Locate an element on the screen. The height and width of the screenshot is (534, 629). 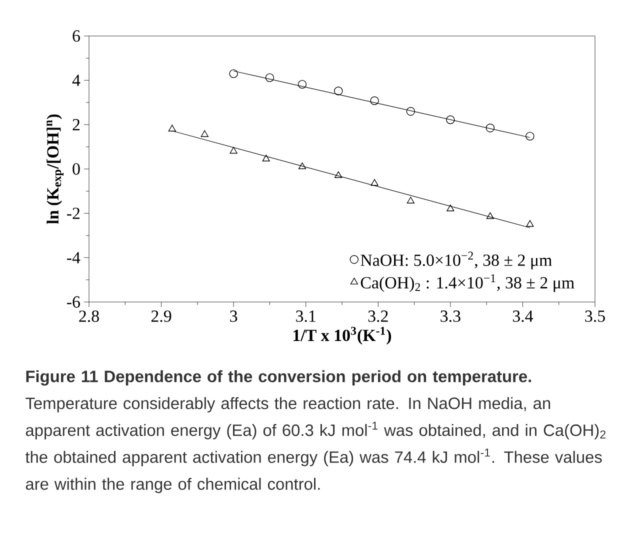
y-tick-label: 6 is located at coordinates (76, 36).